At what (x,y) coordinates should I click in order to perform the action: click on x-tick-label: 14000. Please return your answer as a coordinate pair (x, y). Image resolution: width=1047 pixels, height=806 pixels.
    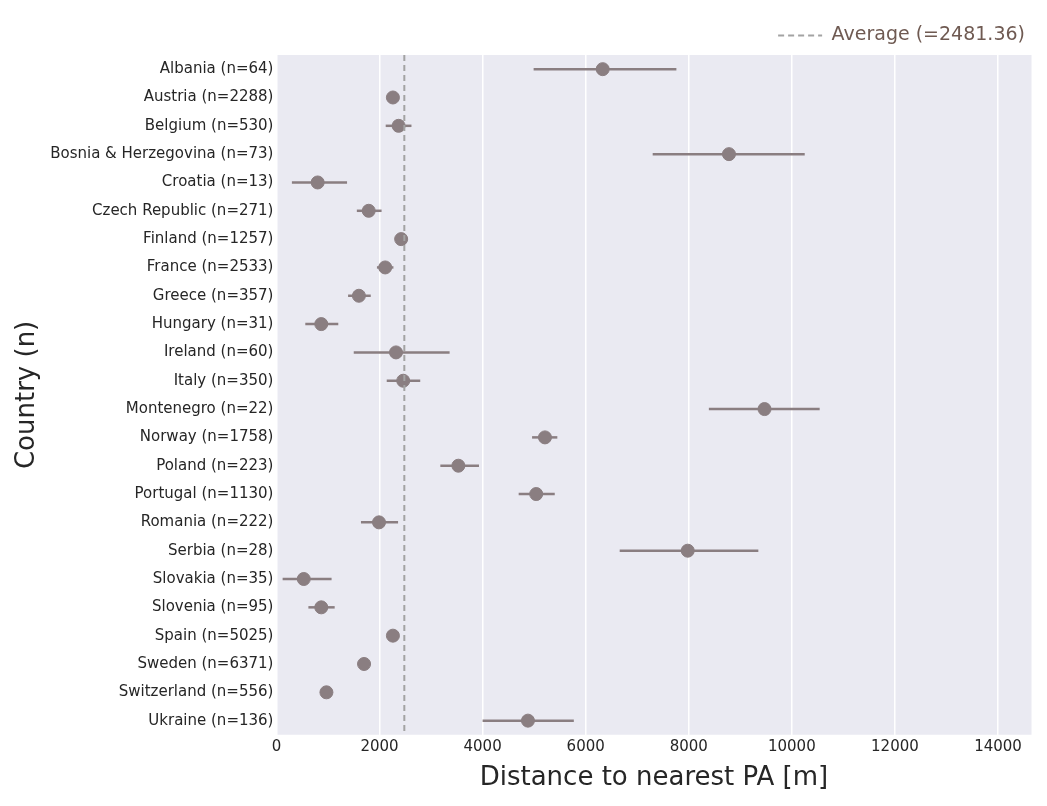
    Looking at the image, I should click on (998, 745).